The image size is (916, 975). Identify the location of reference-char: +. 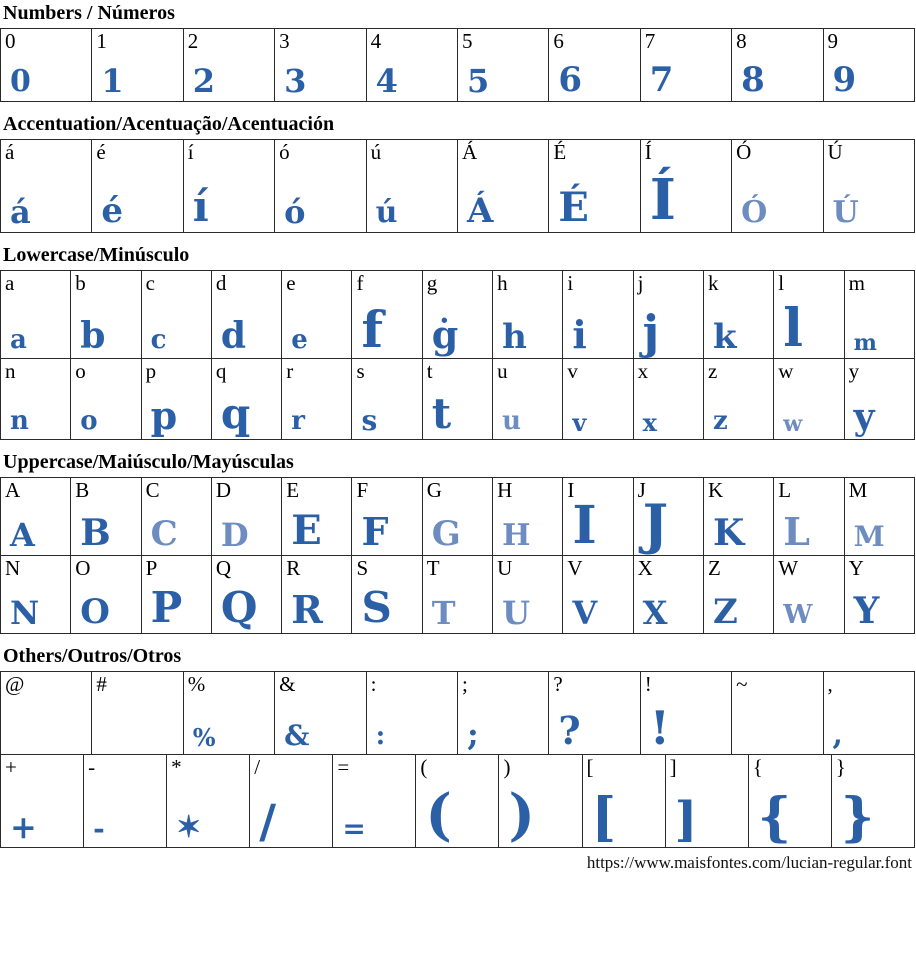
(11, 767).